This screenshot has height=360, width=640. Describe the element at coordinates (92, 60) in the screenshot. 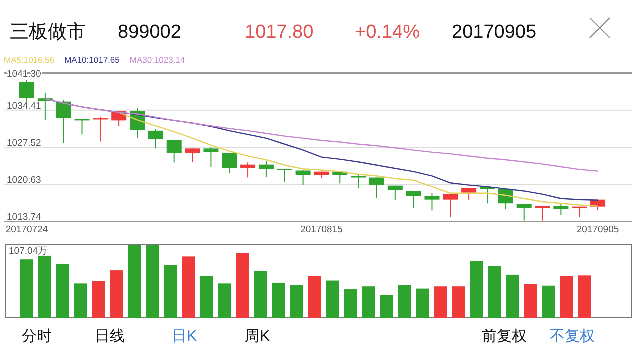

I see `text: MA10:1017.65` at that location.